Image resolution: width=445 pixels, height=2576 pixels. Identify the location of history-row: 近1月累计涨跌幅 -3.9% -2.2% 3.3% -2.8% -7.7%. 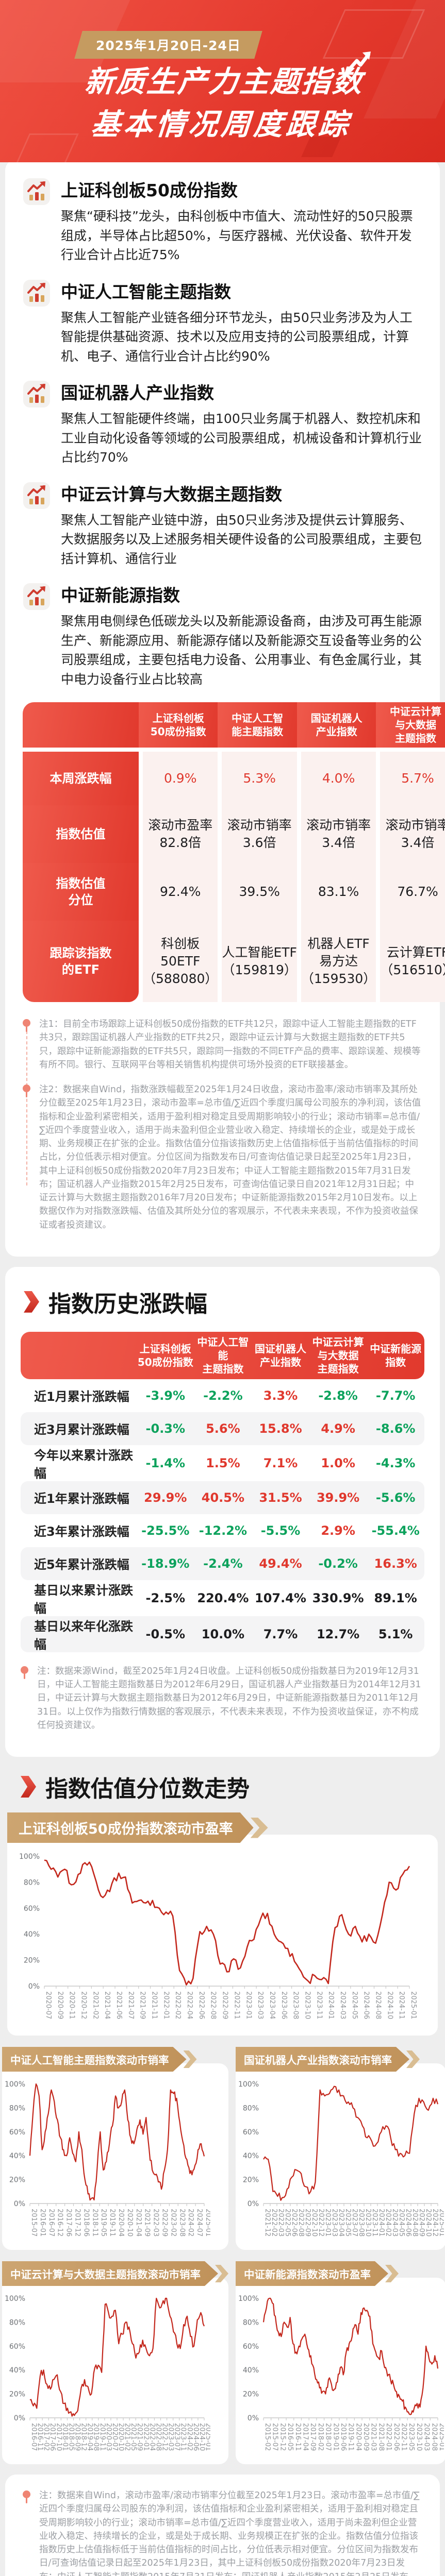
(223, 1395).